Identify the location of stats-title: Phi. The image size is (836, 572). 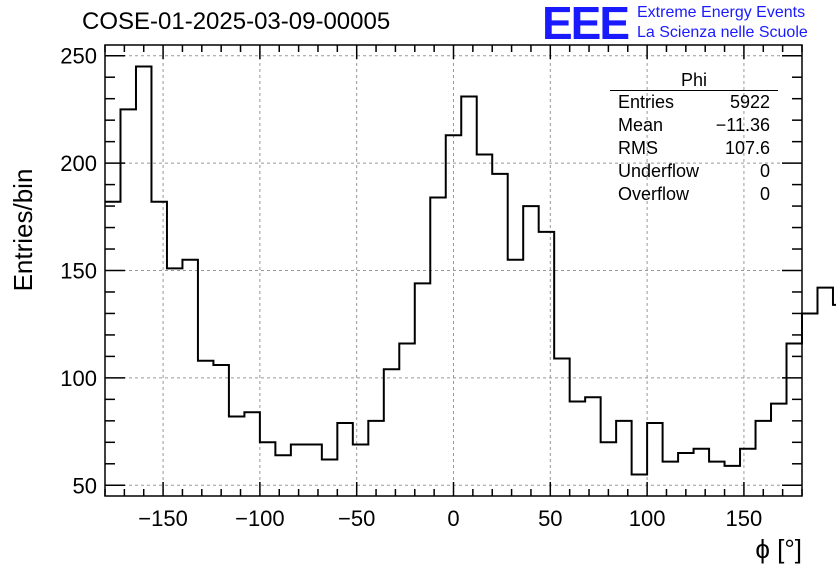
(694, 80).